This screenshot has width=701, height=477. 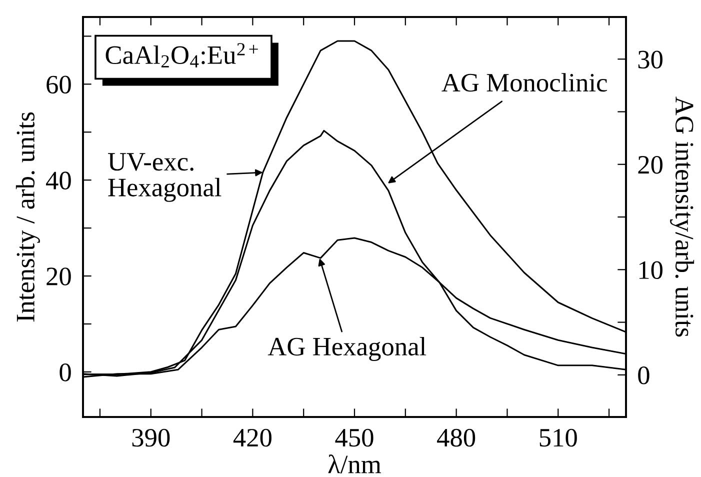 What do you see at coordinates (151, 437) in the screenshot?
I see `x-tick-label: 390` at bounding box center [151, 437].